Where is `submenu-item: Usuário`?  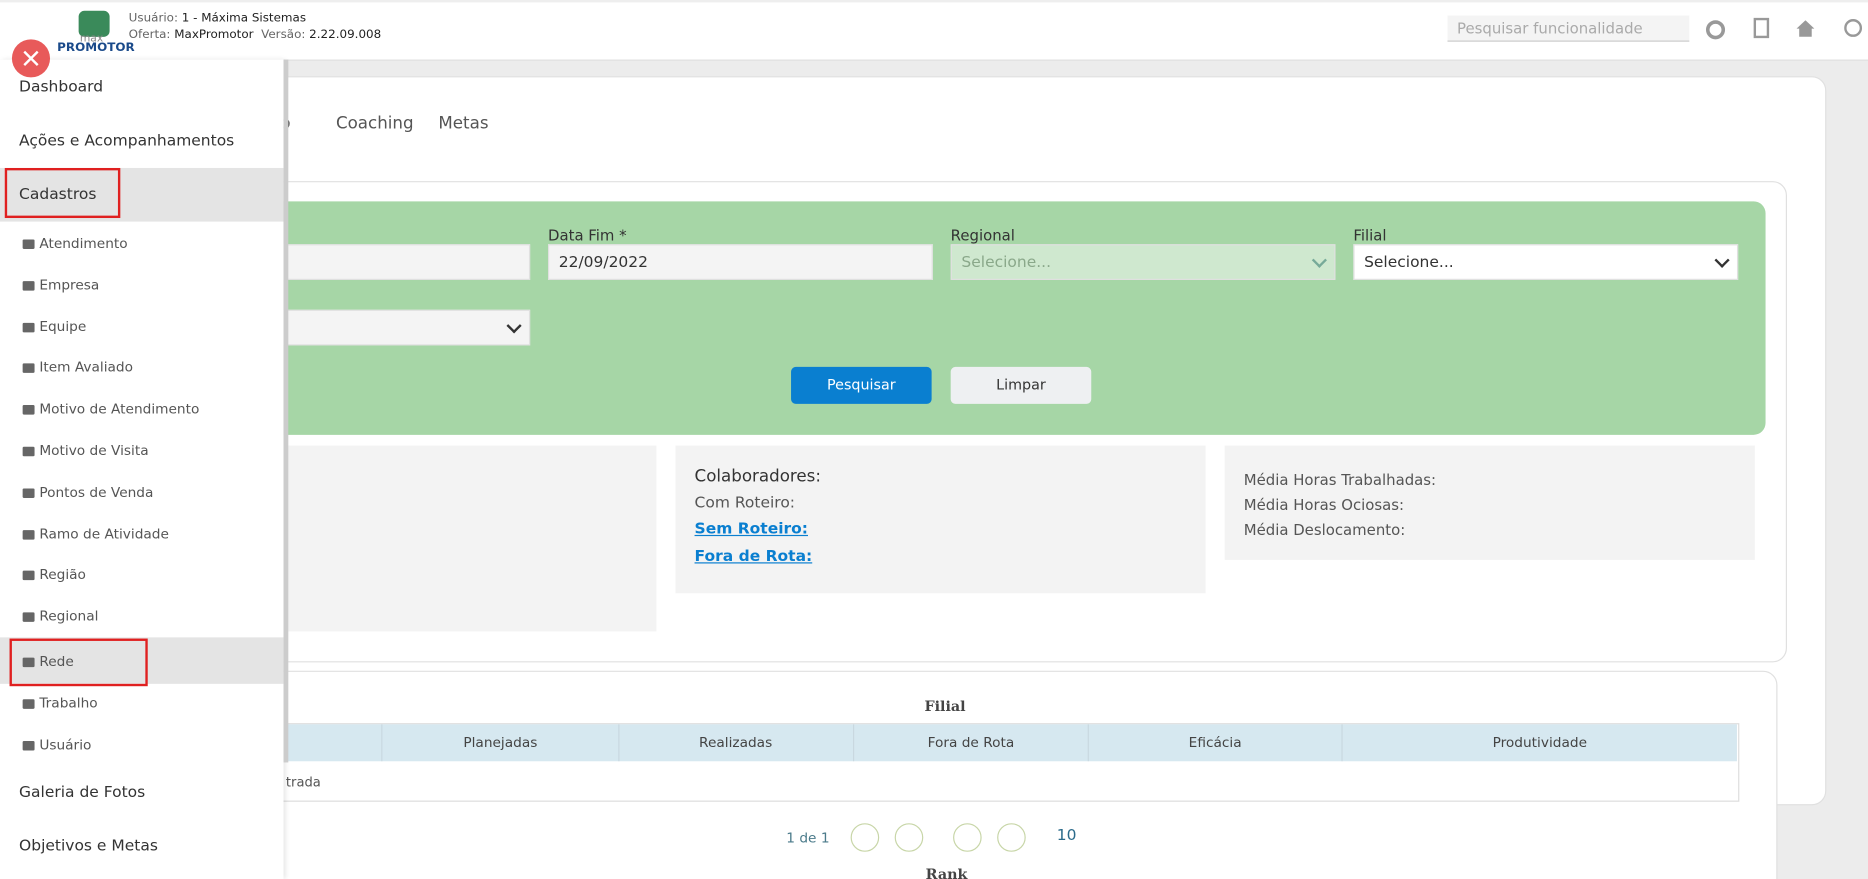 submenu-item: Usuário is located at coordinates (65, 744).